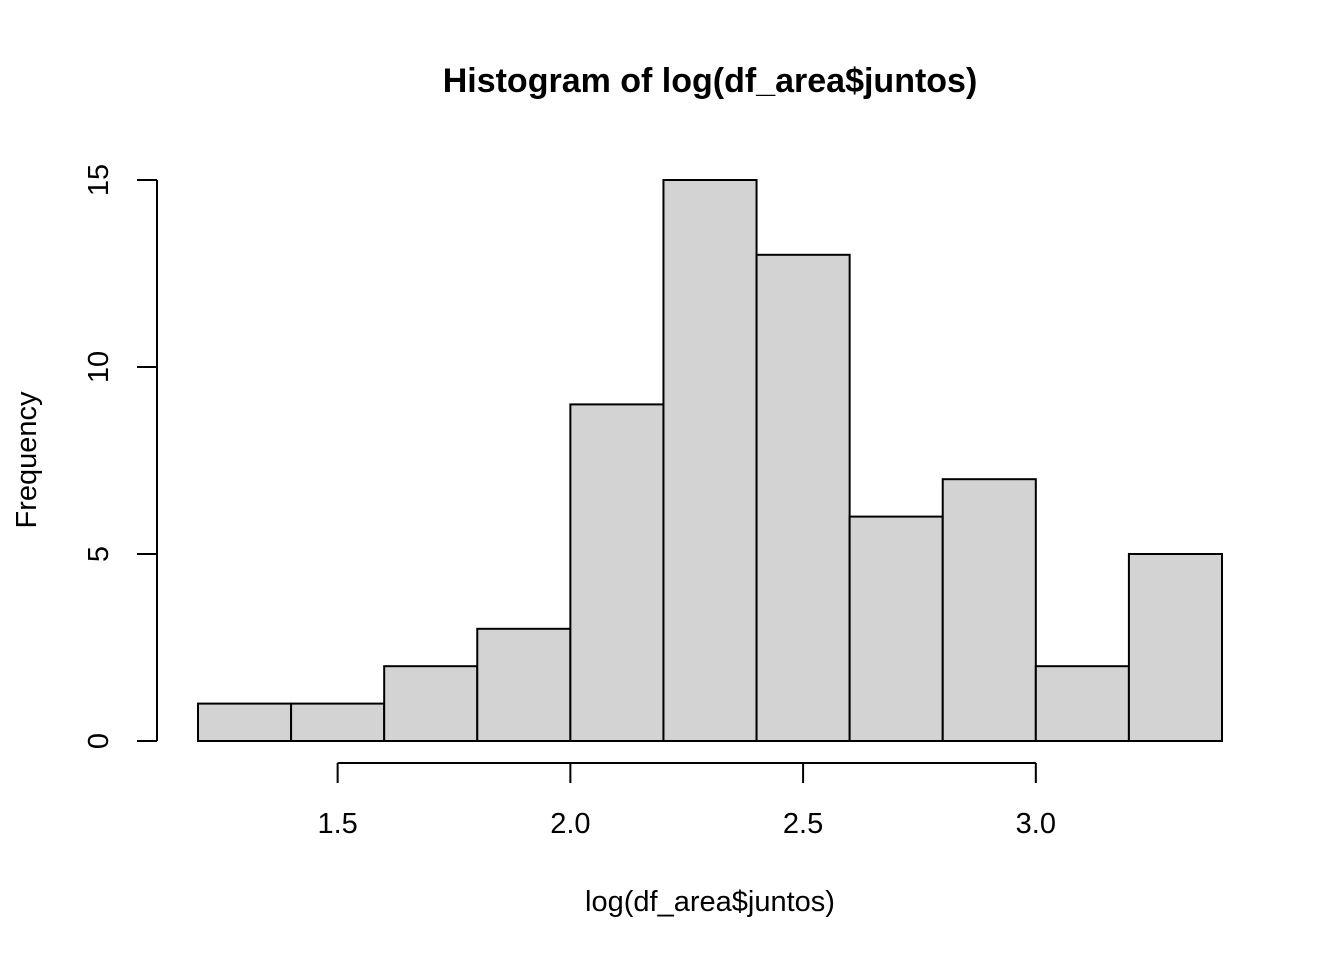  What do you see at coordinates (337, 824) in the screenshot?
I see `x-tick-label: 1.5` at bounding box center [337, 824].